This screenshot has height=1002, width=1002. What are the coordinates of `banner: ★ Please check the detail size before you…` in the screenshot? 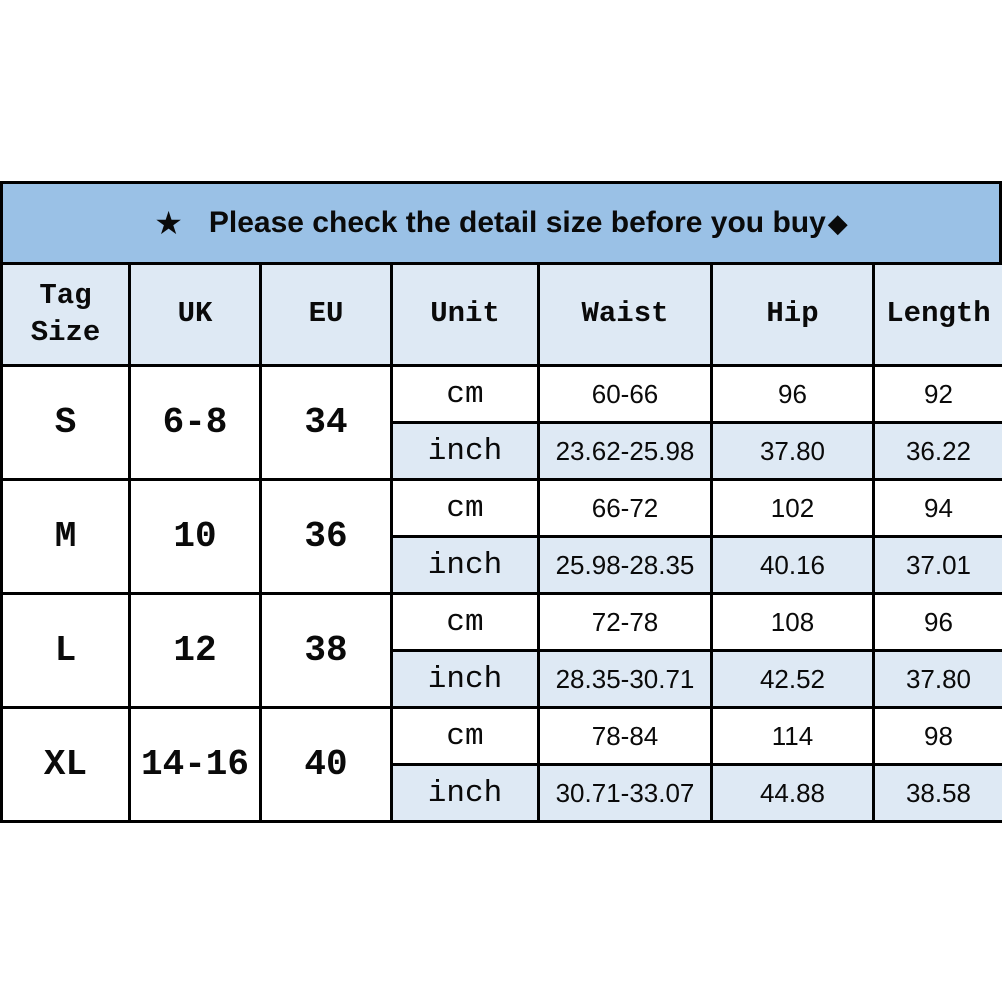 It's located at (501, 221).